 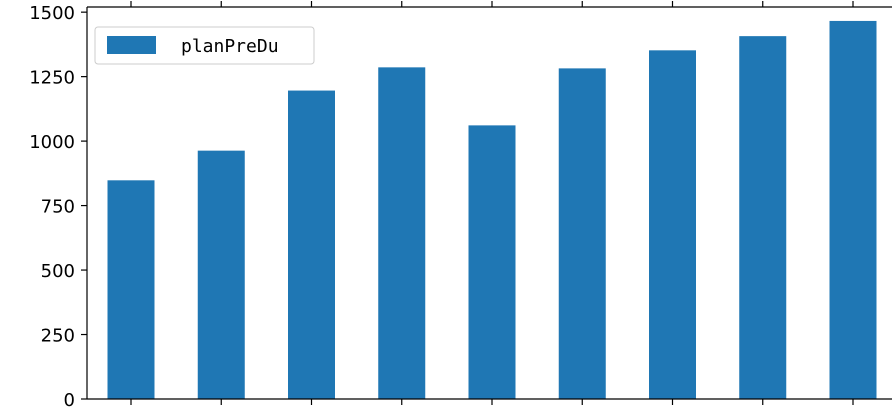 I want to click on y-tick-label-2: 500, so click(x=58, y=271).